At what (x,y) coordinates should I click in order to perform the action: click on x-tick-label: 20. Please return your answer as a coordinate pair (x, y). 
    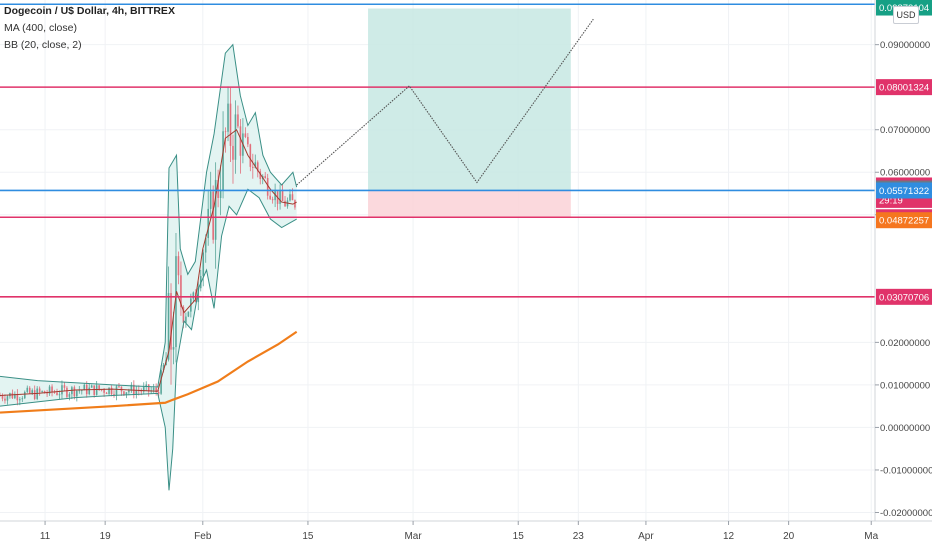
    Looking at the image, I should click on (789, 536).